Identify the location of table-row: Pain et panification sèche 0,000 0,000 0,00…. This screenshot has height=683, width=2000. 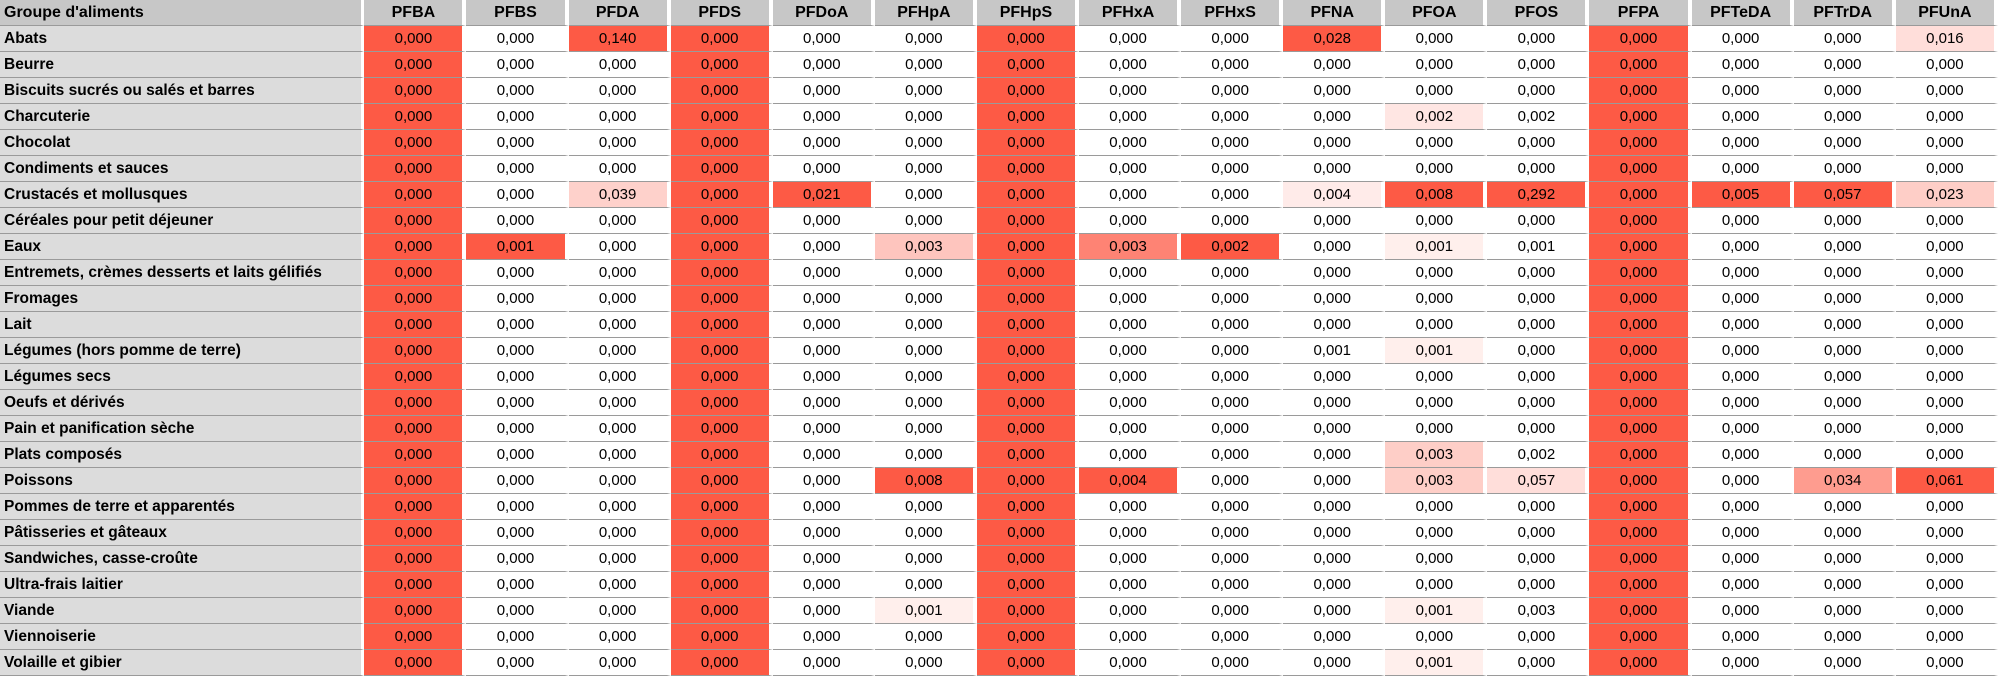
(999, 429).